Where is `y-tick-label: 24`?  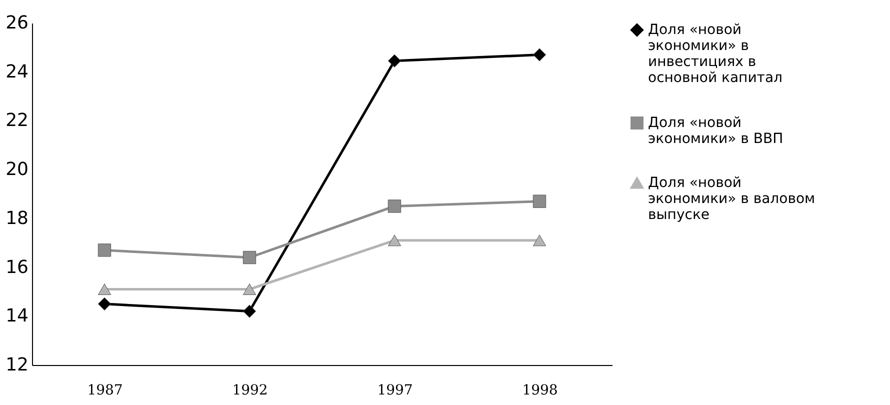 y-tick-label: 24 is located at coordinates (17, 71).